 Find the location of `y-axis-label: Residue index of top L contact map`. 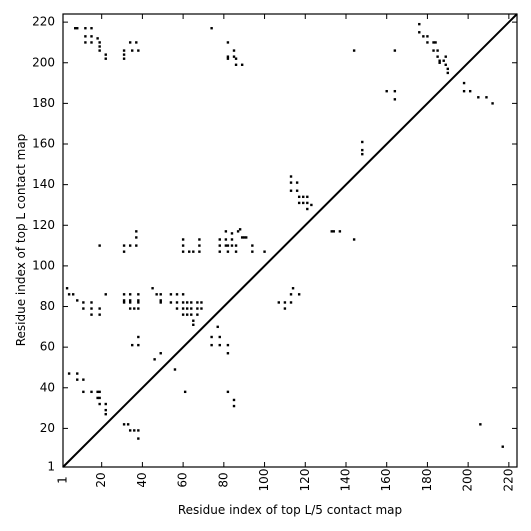

y-axis-label: Residue index of top L contact map is located at coordinates (21, 240).